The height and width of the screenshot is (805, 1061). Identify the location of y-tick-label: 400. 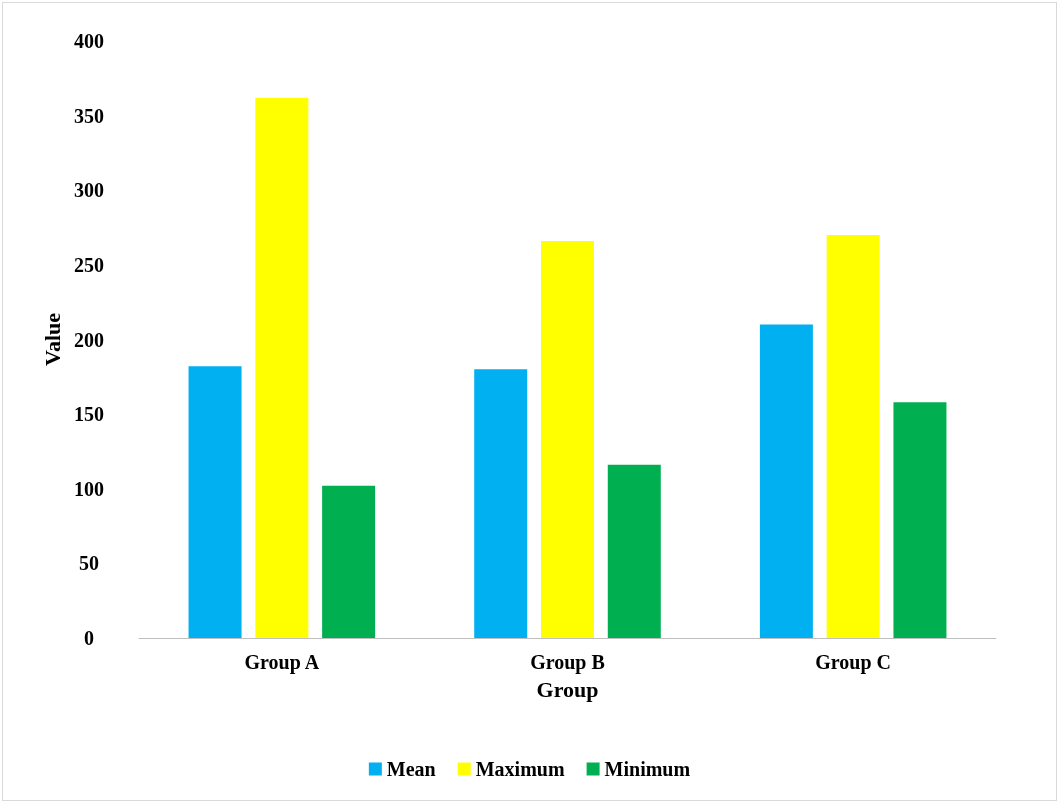
(89, 41).